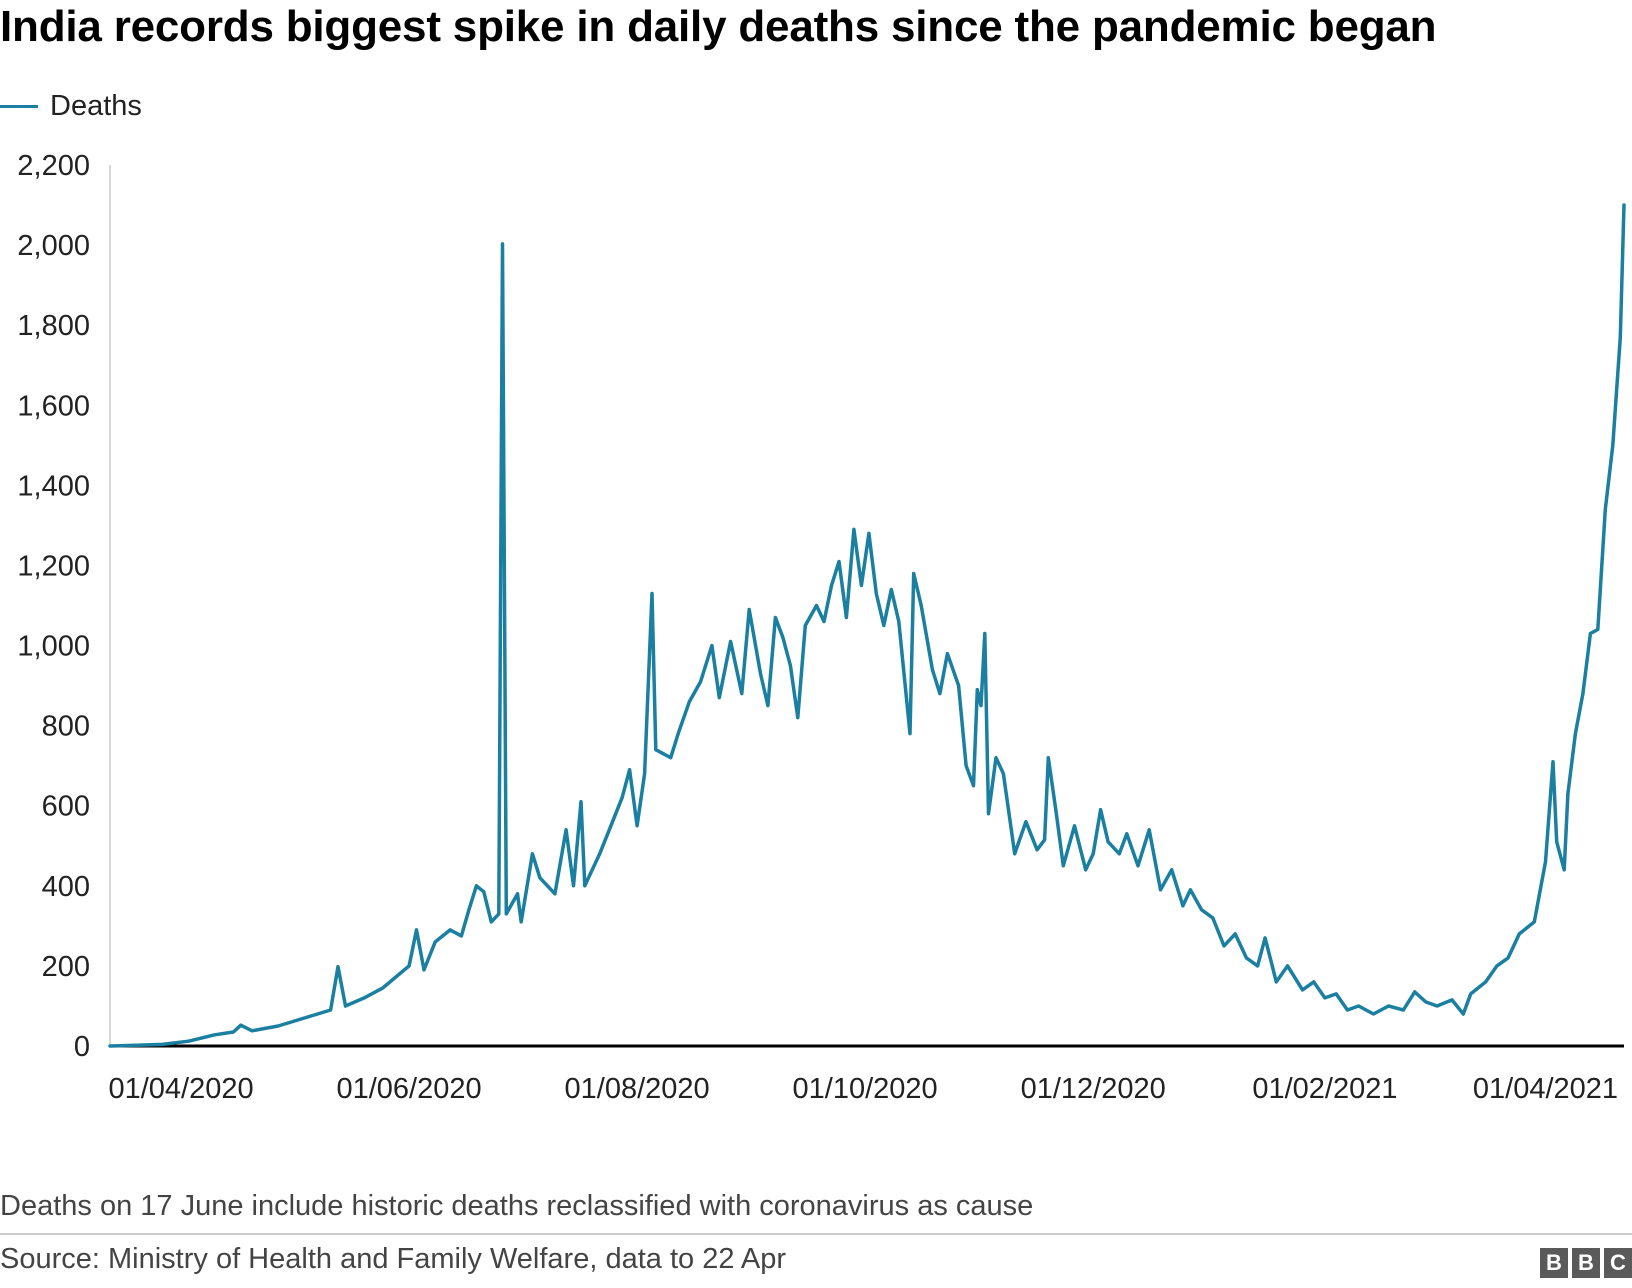 The image size is (1632, 1288). What do you see at coordinates (816, 1234) in the screenshot?
I see `footer-divider` at bounding box center [816, 1234].